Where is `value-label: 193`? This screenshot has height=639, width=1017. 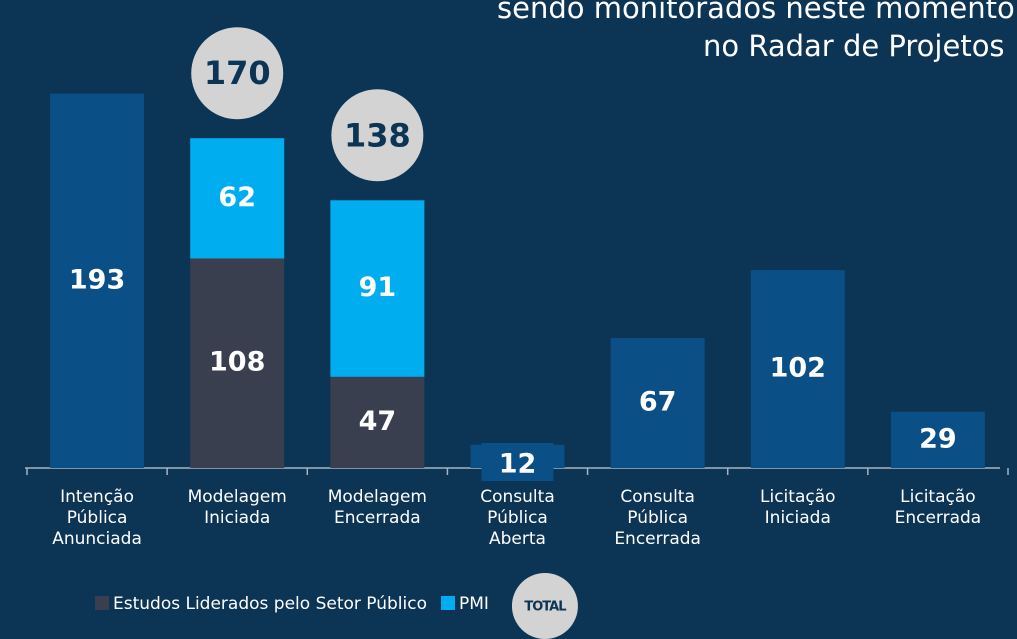
value-label: 193 is located at coordinates (97, 279).